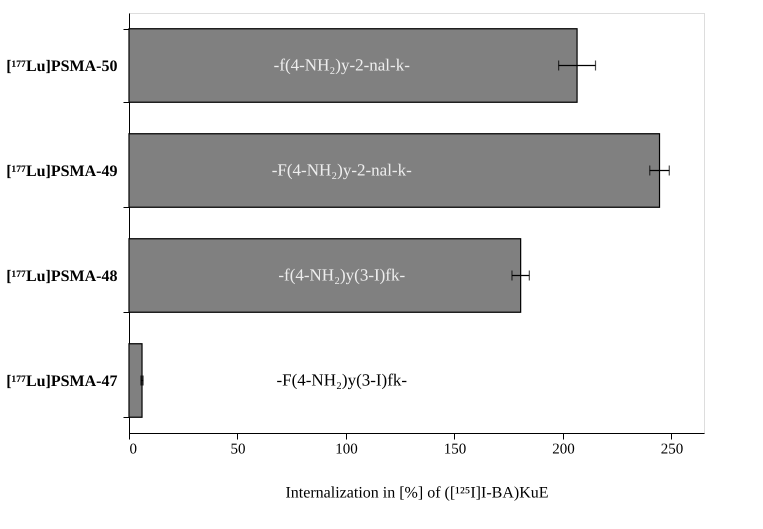 The width and height of the screenshot is (763, 529). Describe the element at coordinates (133, 450) in the screenshot. I see `x-tick-label: 0` at that location.